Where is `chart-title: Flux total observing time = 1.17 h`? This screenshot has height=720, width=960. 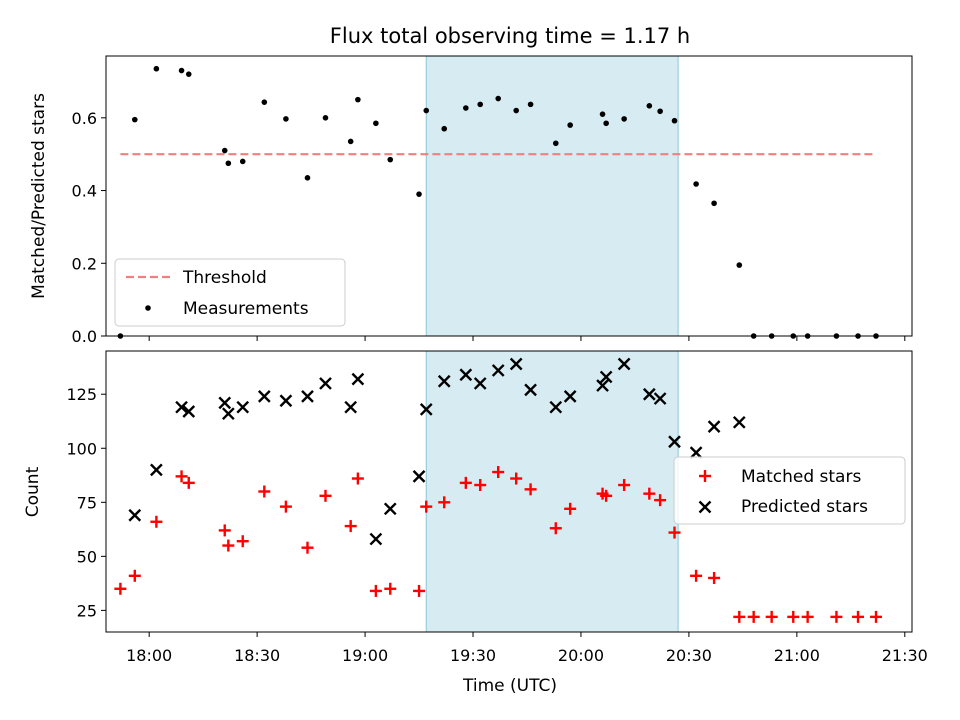 chart-title: Flux total observing time = 1.17 h is located at coordinates (510, 36).